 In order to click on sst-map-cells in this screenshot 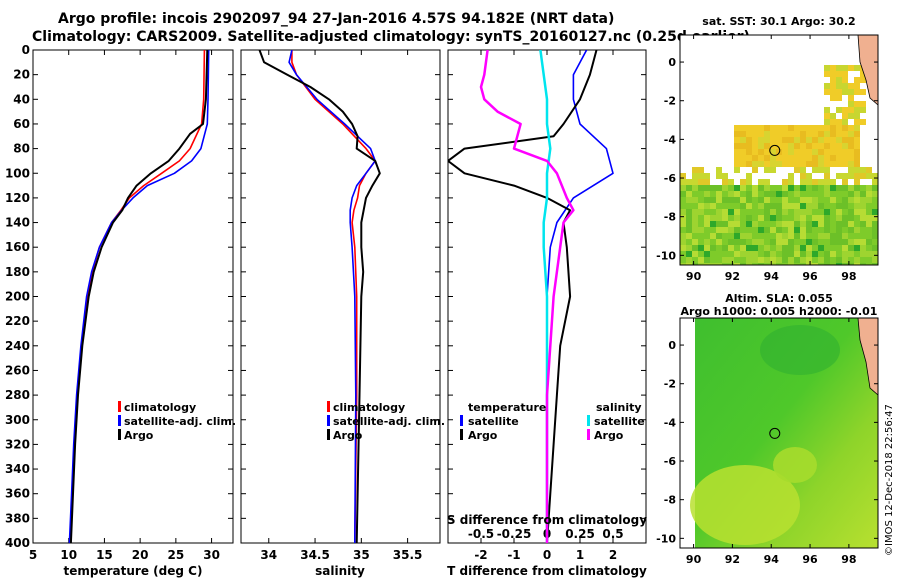, I will do `click(779, 165)`.